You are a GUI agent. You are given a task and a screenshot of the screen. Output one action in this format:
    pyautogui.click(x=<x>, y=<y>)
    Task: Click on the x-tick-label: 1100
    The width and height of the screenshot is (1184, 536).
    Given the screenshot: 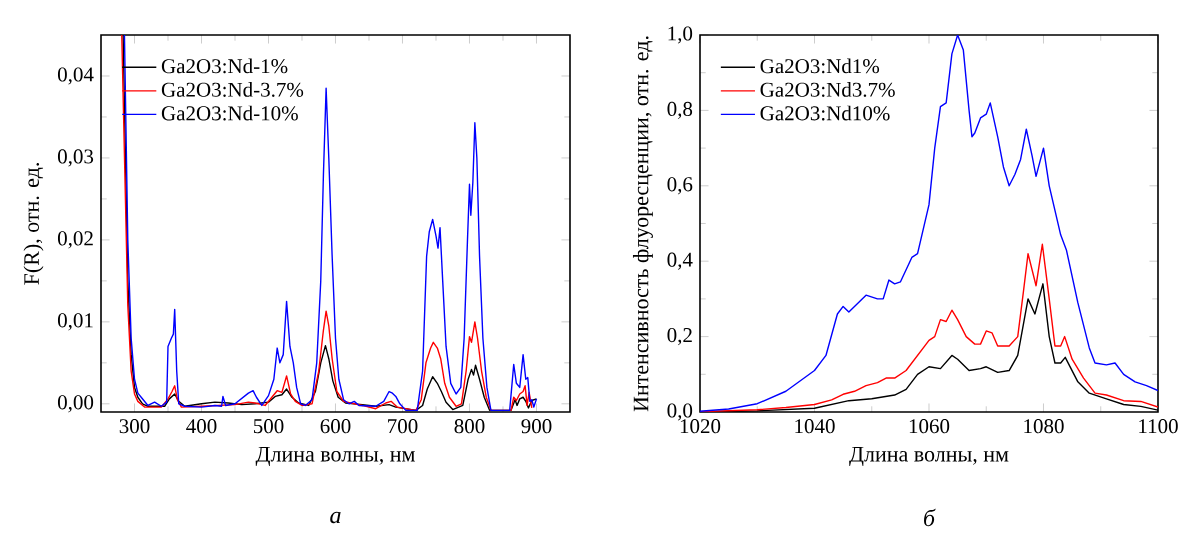 What is the action you would take?
    pyautogui.click(x=1158, y=426)
    